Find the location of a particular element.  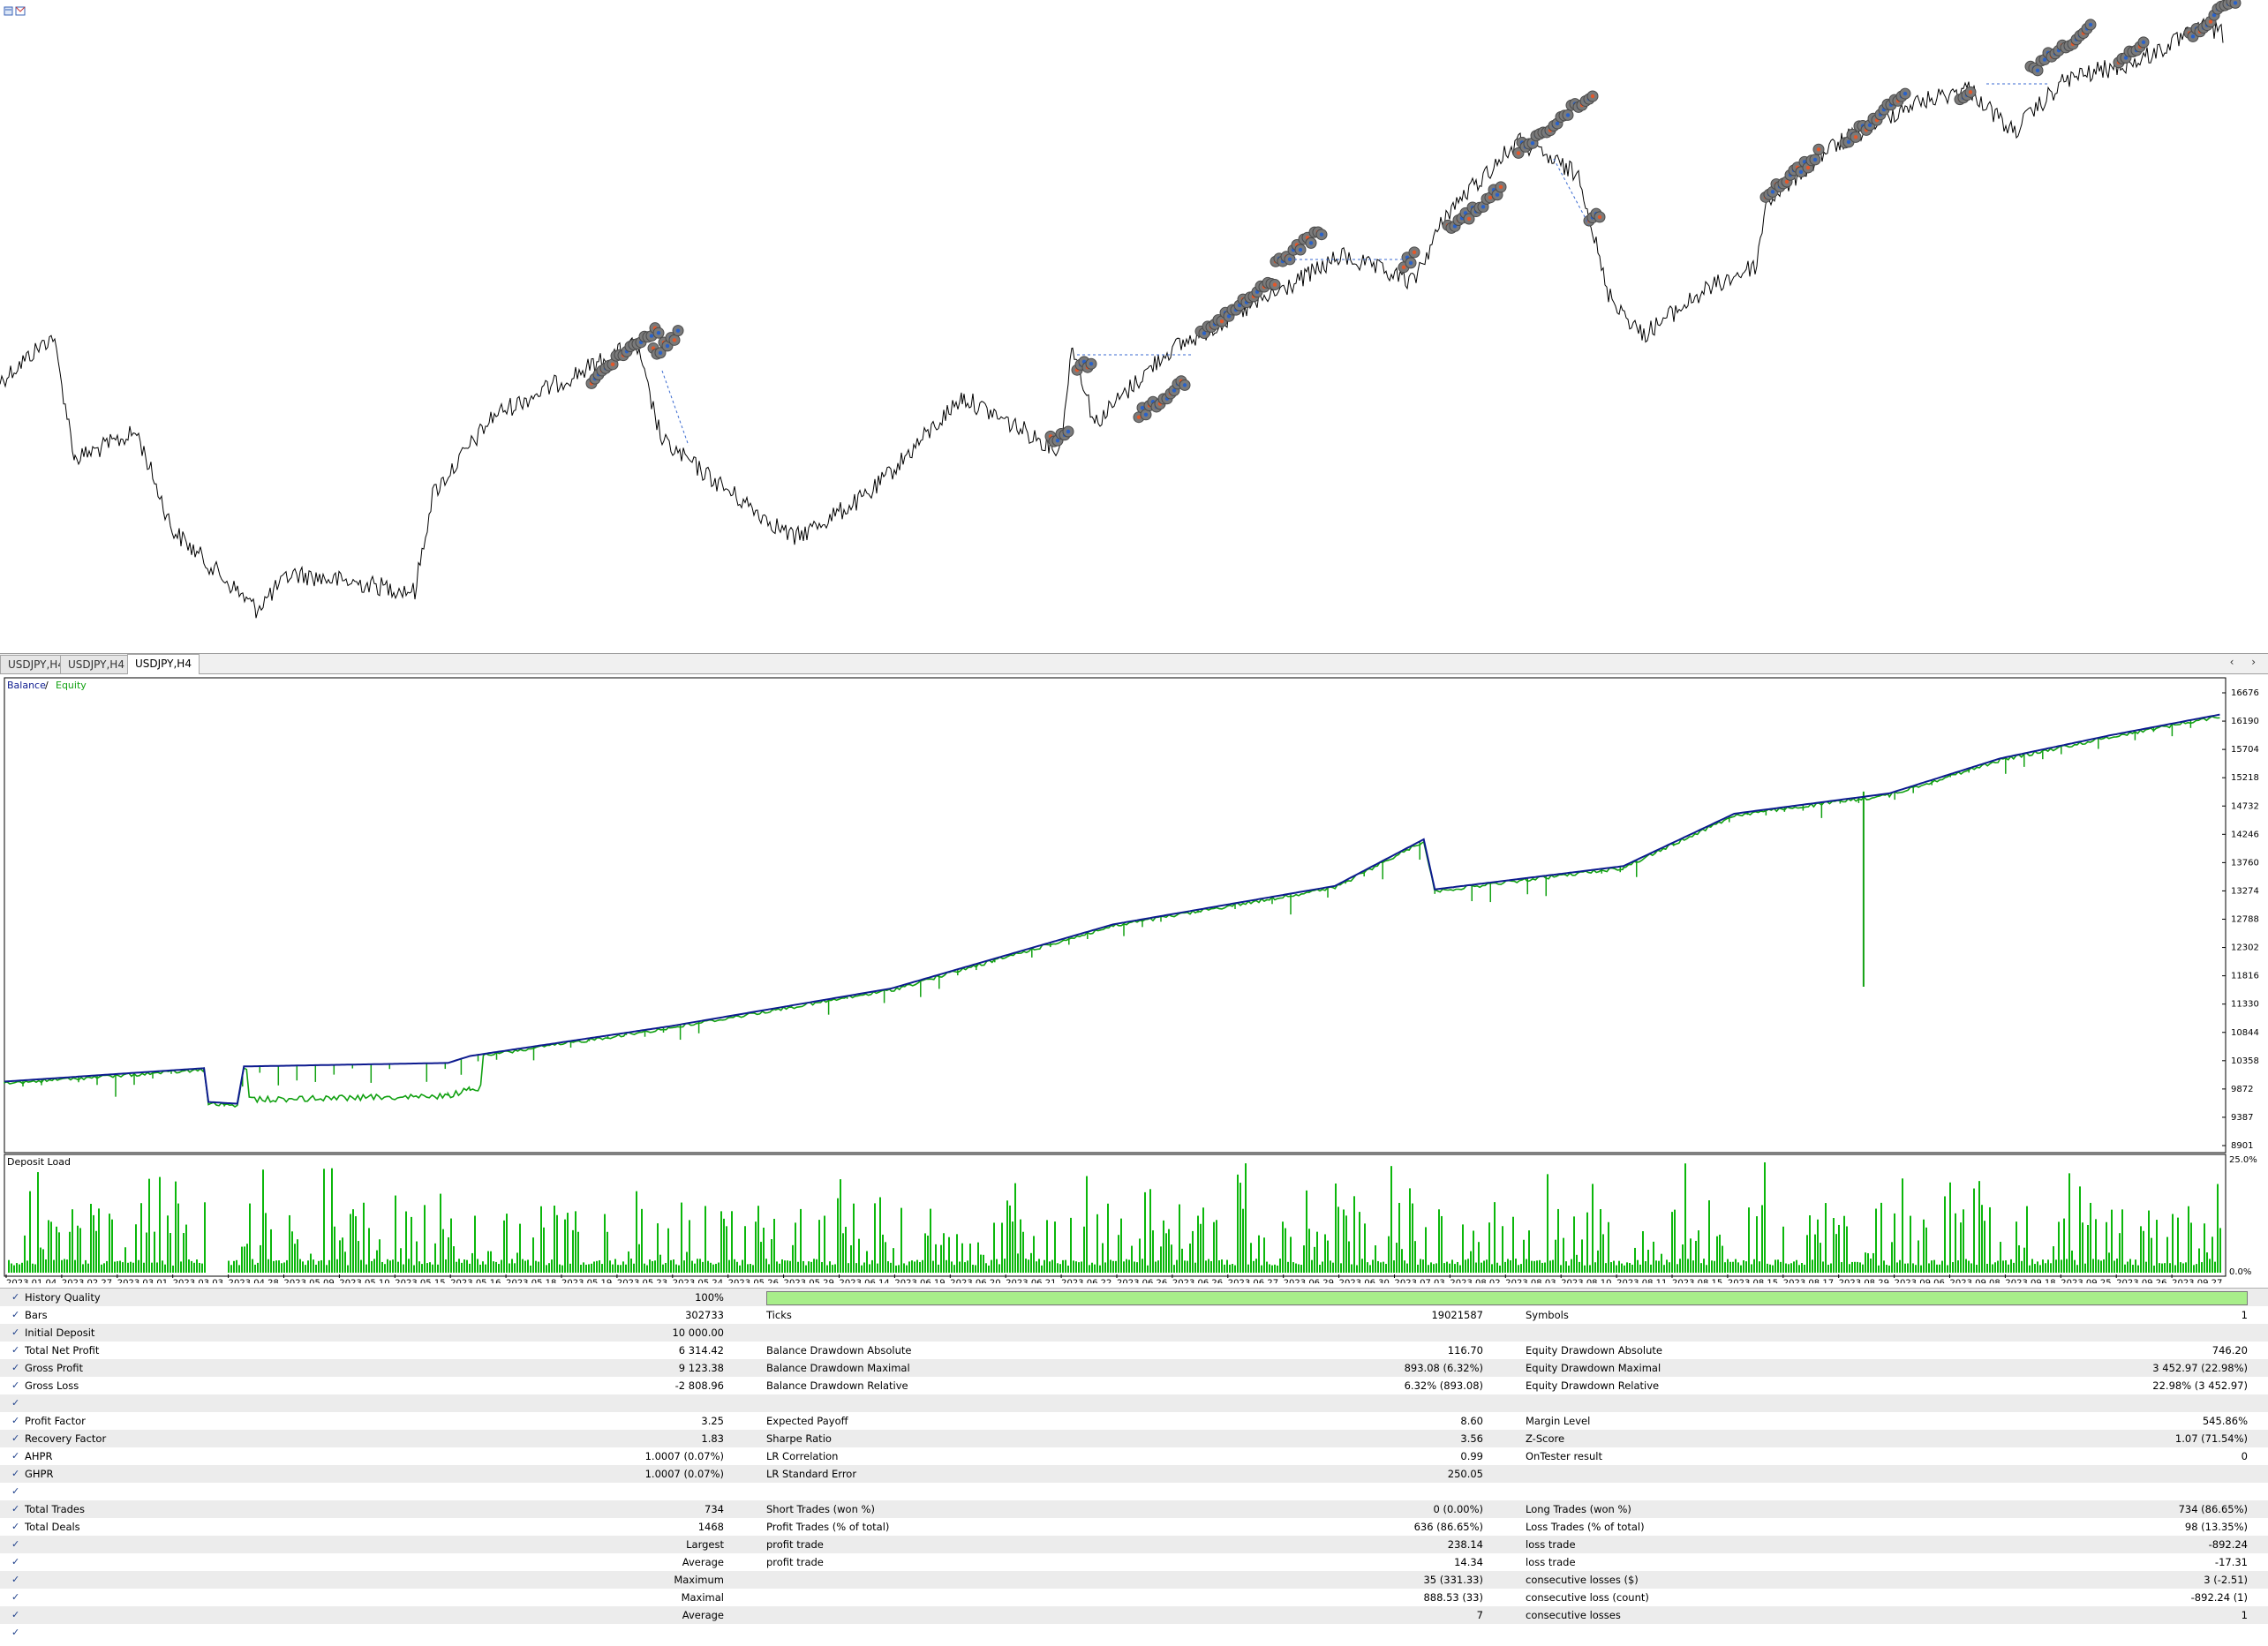

stat-label: Gross Loss is located at coordinates (52, 1385).